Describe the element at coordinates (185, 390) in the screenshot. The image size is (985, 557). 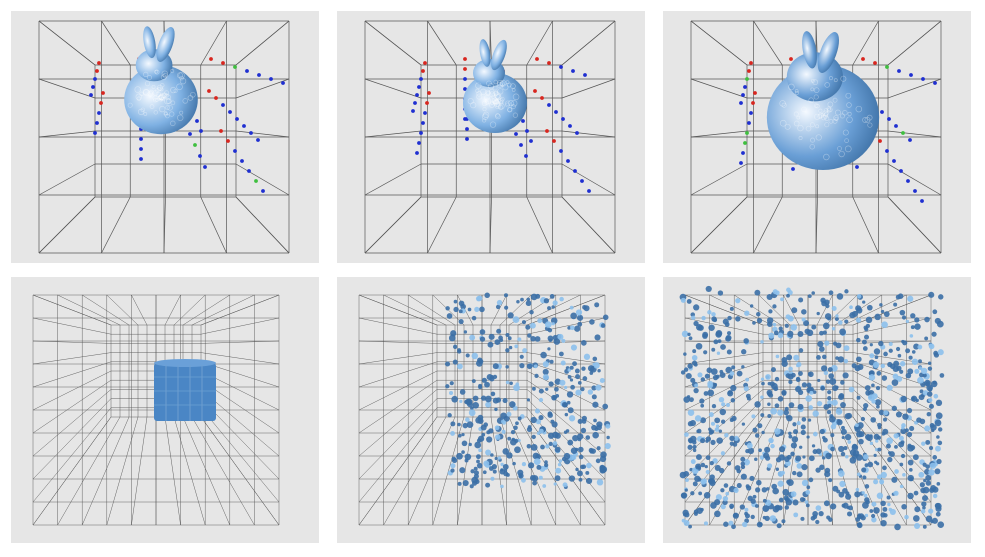
I see `cylinder-mesh` at that location.